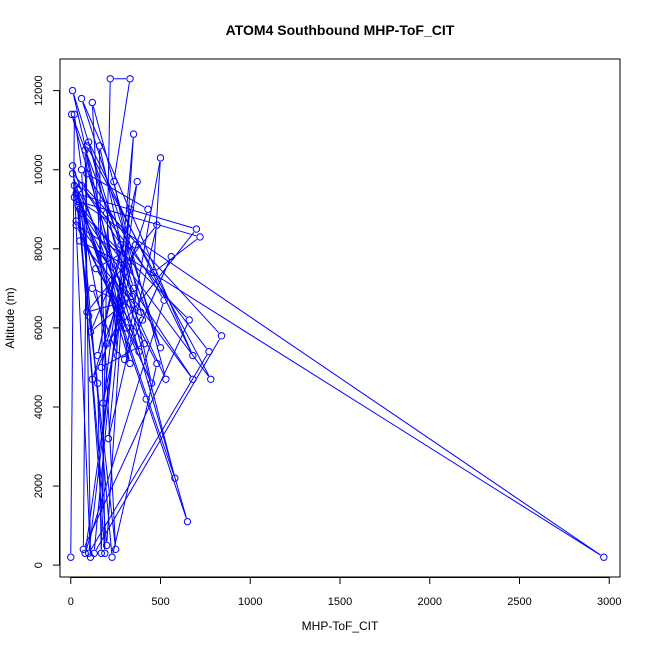 The image size is (650, 650). What do you see at coordinates (340, 626) in the screenshot?
I see `x-axis-label: MHP-ToF_CIT` at bounding box center [340, 626].